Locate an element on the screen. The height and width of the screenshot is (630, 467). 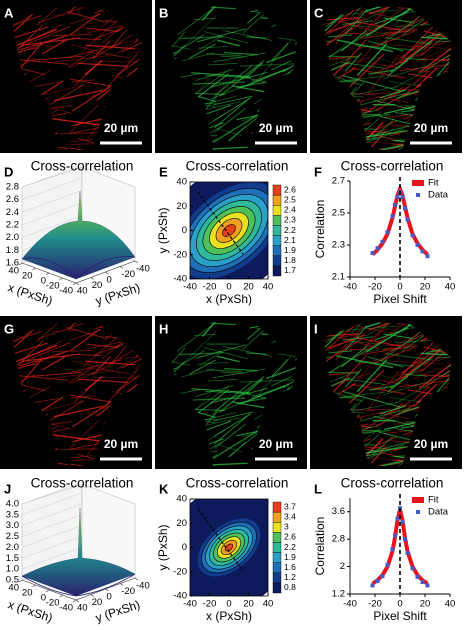
colorbar-label: 2.5 is located at coordinates (290, 199).